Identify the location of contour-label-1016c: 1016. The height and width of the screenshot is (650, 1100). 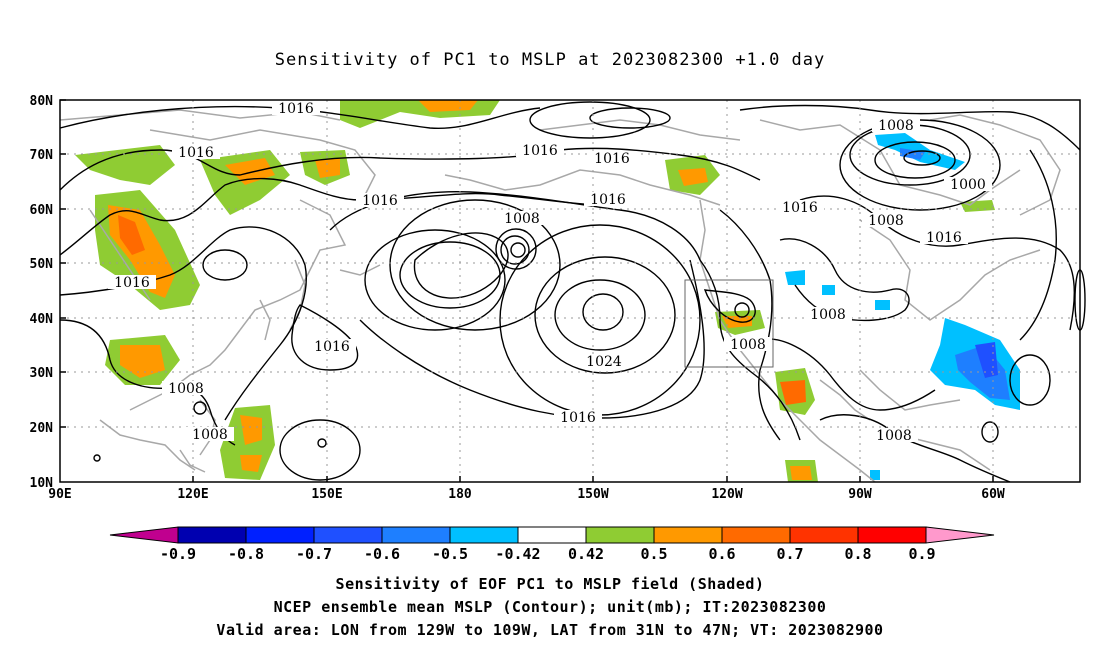
(380, 201).